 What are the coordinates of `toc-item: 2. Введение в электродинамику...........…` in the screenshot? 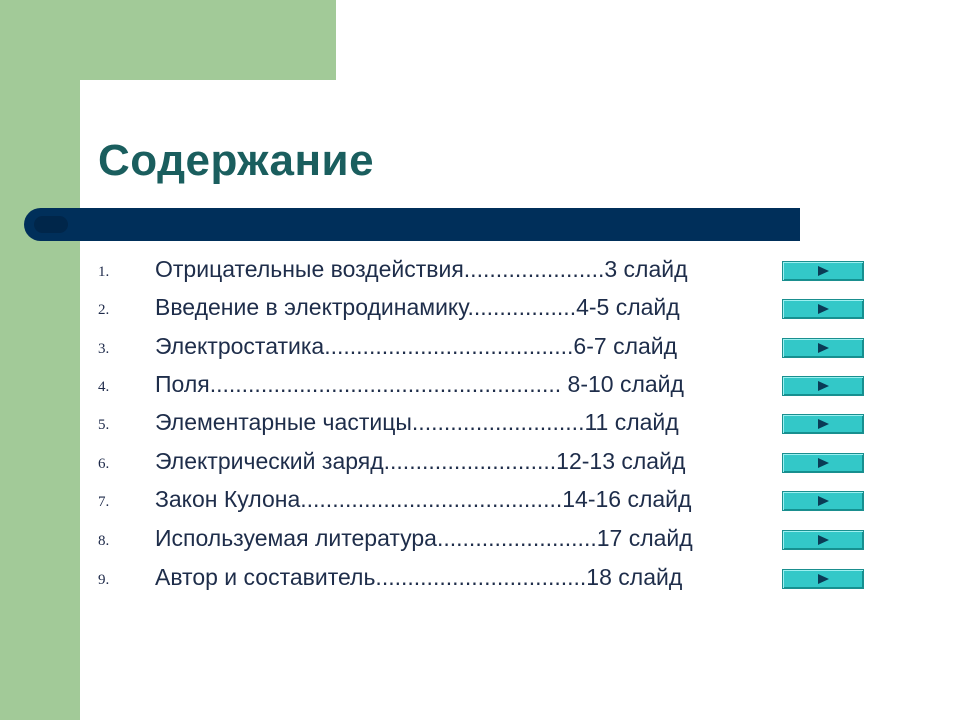 It's located at (480, 309).